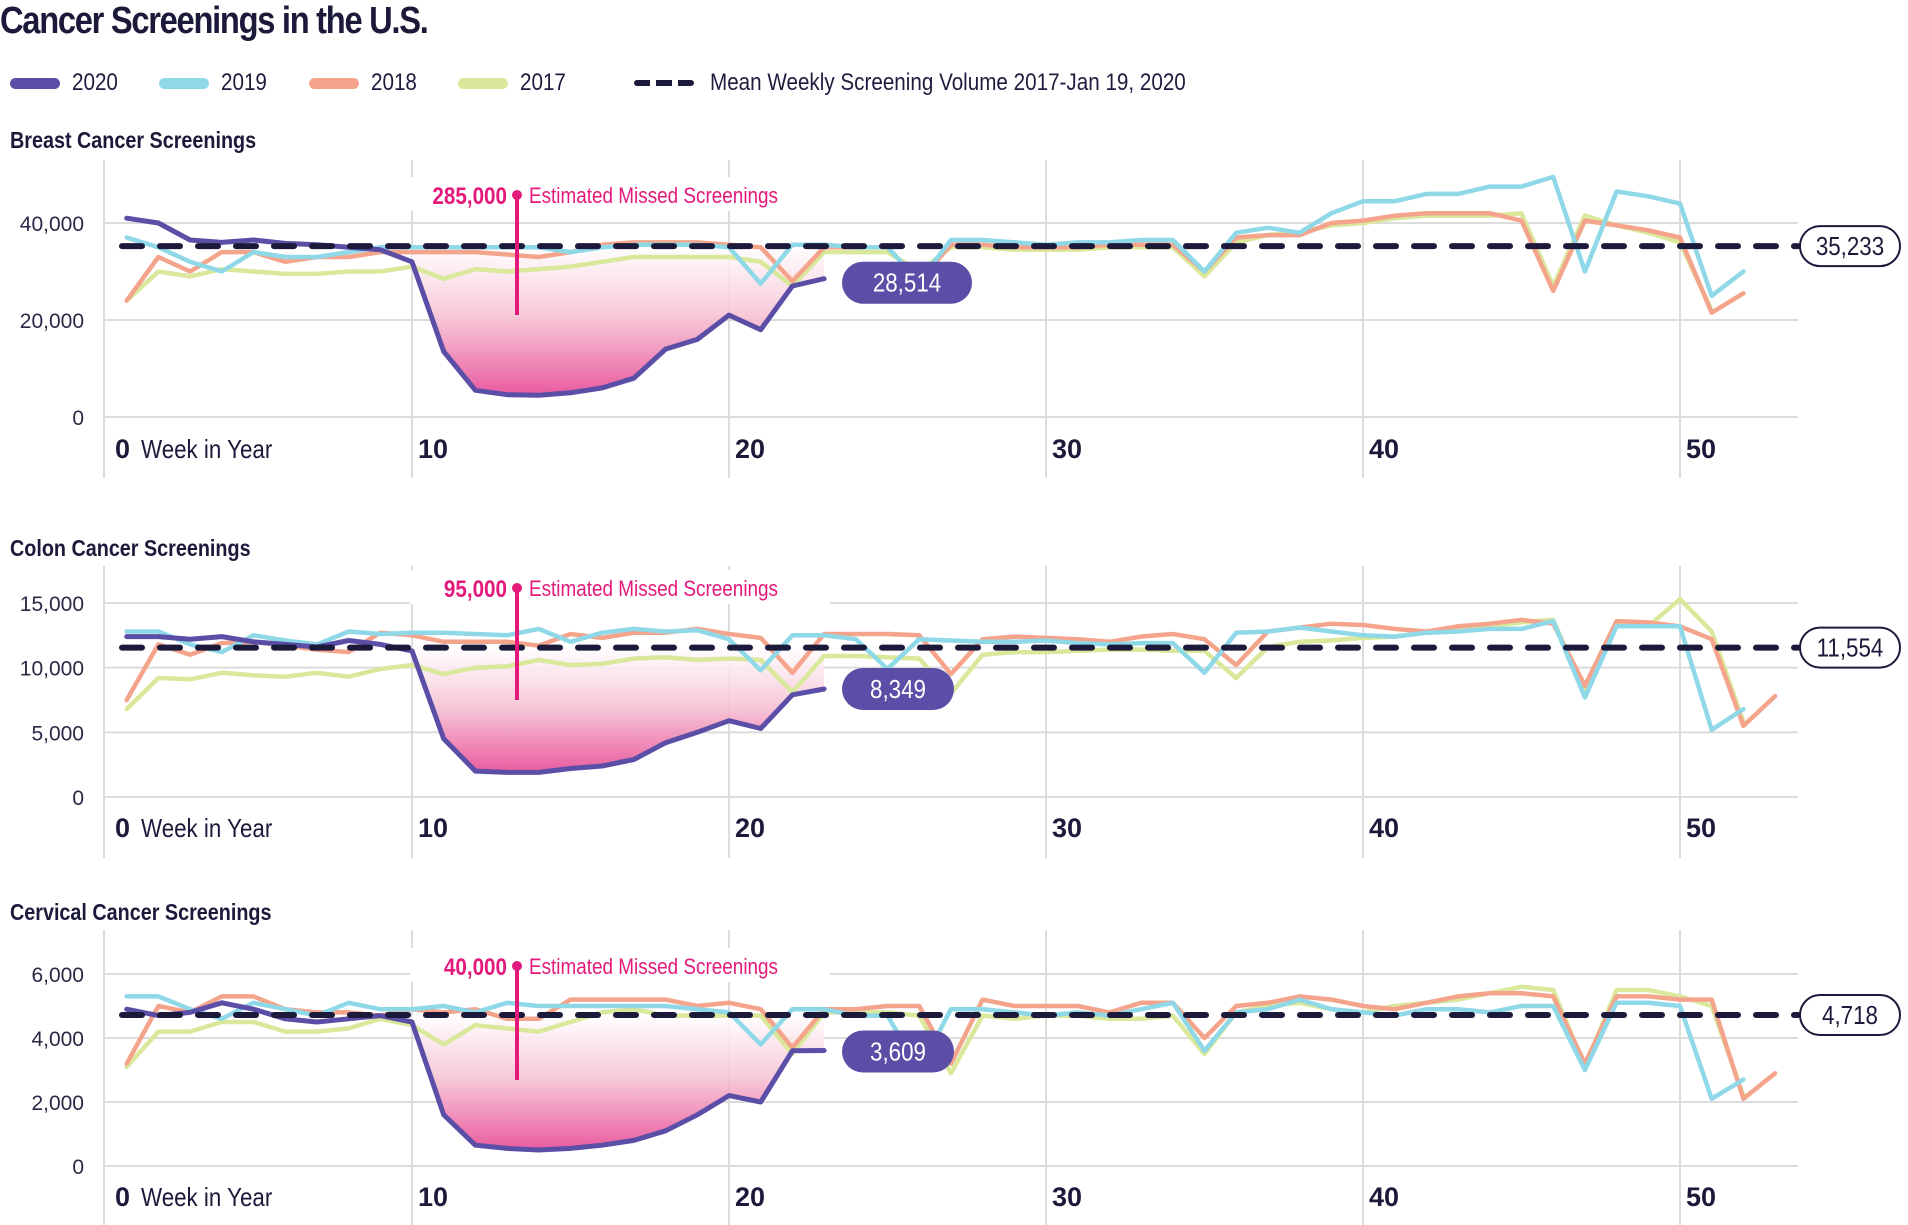 The height and width of the screenshot is (1225, 1908). I want to click on missed-screenings-area, so click(618, 1082).